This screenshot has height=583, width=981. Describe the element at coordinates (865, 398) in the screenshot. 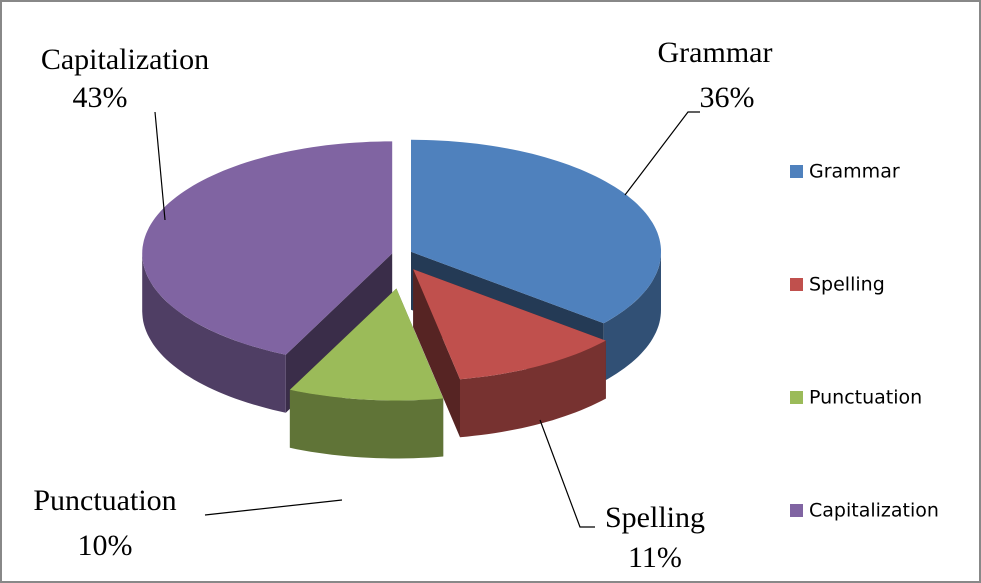

I see `legend-label: Punctuation` at that location.